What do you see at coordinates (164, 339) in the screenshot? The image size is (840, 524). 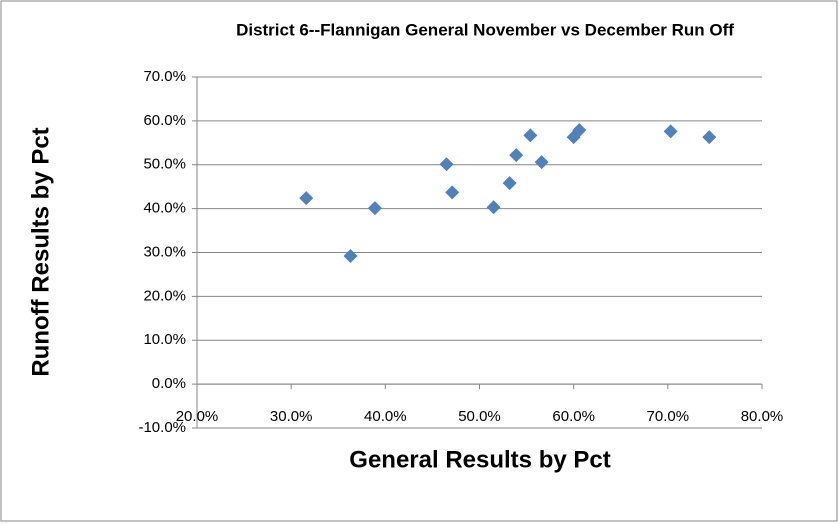 I see `y-tick-label: 10.0%` at bounding box center [164, 339].